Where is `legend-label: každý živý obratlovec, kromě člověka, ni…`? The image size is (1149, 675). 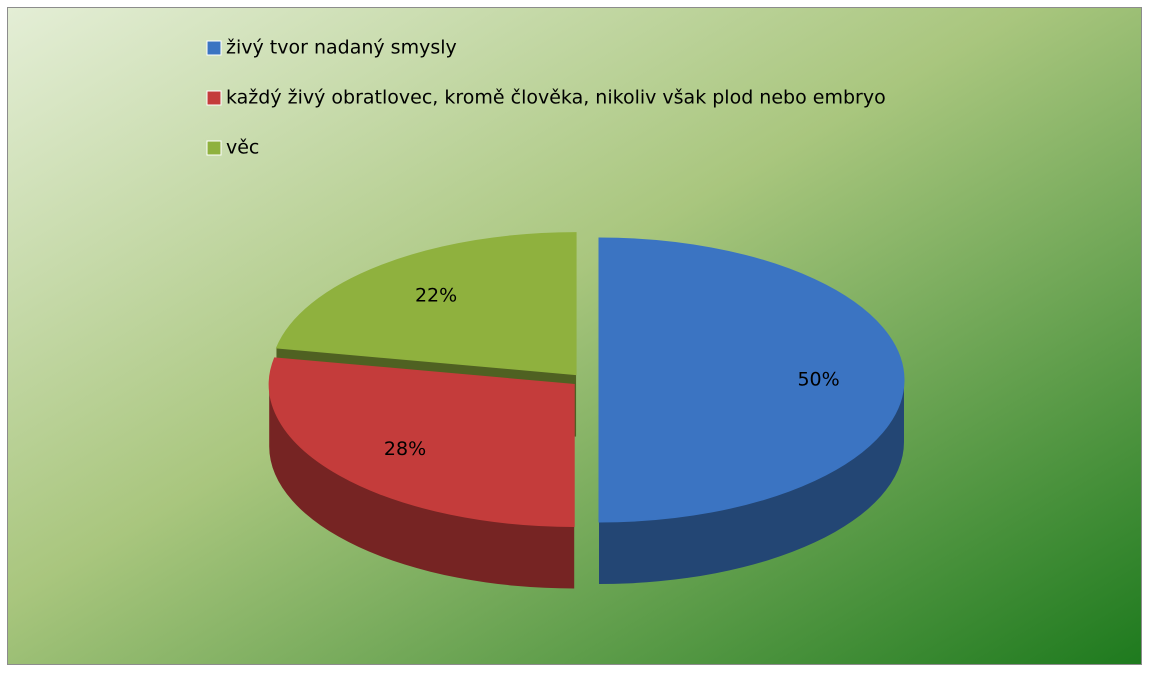 legend-label: každý živý obratlovec, kromě člověka, ni… is located at coordinates (556, 98).